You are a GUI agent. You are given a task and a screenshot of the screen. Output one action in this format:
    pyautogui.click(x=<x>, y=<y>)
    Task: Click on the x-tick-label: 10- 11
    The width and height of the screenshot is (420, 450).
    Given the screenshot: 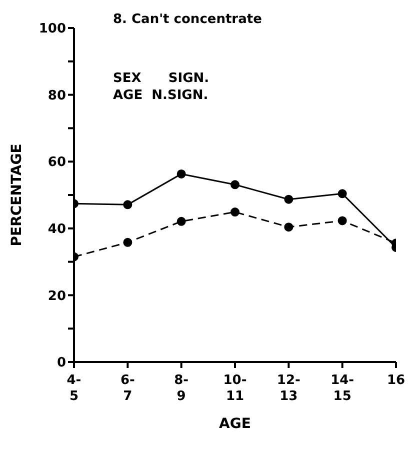 What is the action you would take?
    pyautogui.click(x=235, y=388)
    